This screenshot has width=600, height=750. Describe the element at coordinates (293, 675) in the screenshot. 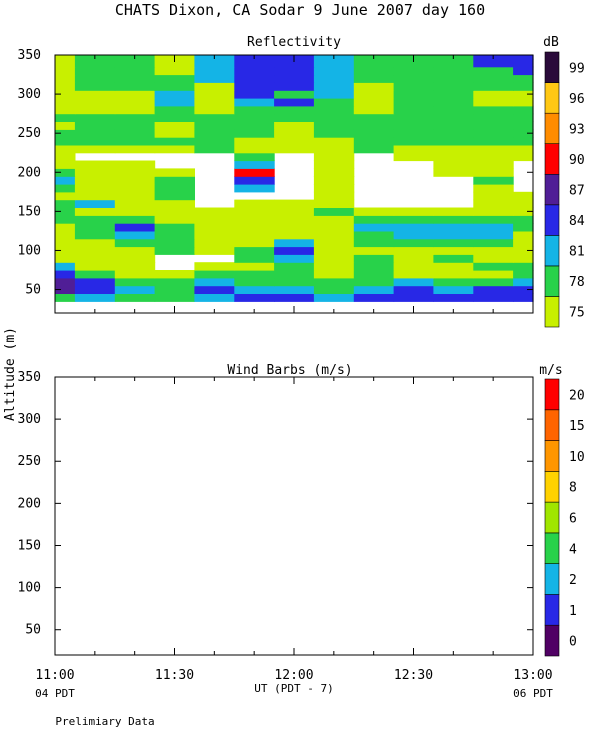

I see `x-tick-label: 12:00` at that location.